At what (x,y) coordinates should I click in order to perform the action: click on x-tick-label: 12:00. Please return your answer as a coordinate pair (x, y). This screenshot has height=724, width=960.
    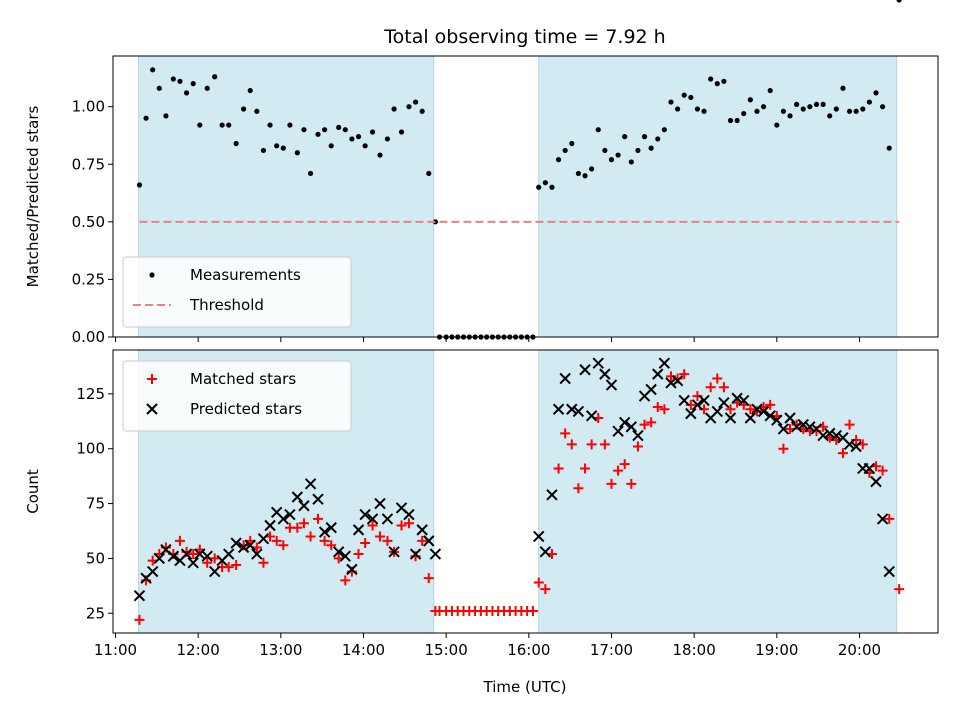
    Looking at the image, I should click on (198, 650).